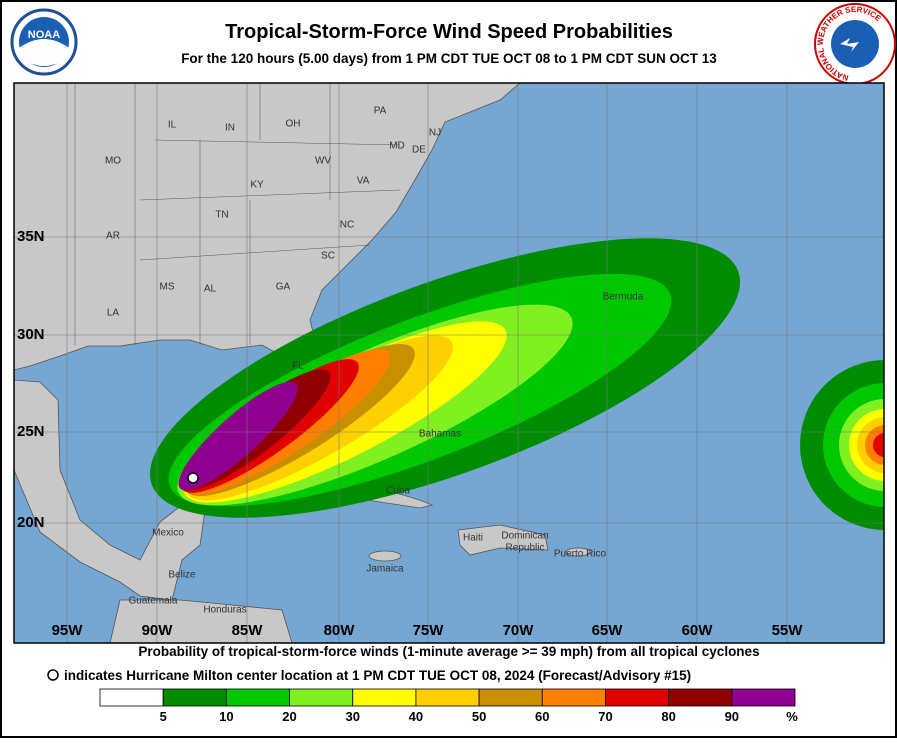  What do you see at coordinates (732, 716) in the screenshot?
I see `legend-label: 90` at bounding box center [732, 716].